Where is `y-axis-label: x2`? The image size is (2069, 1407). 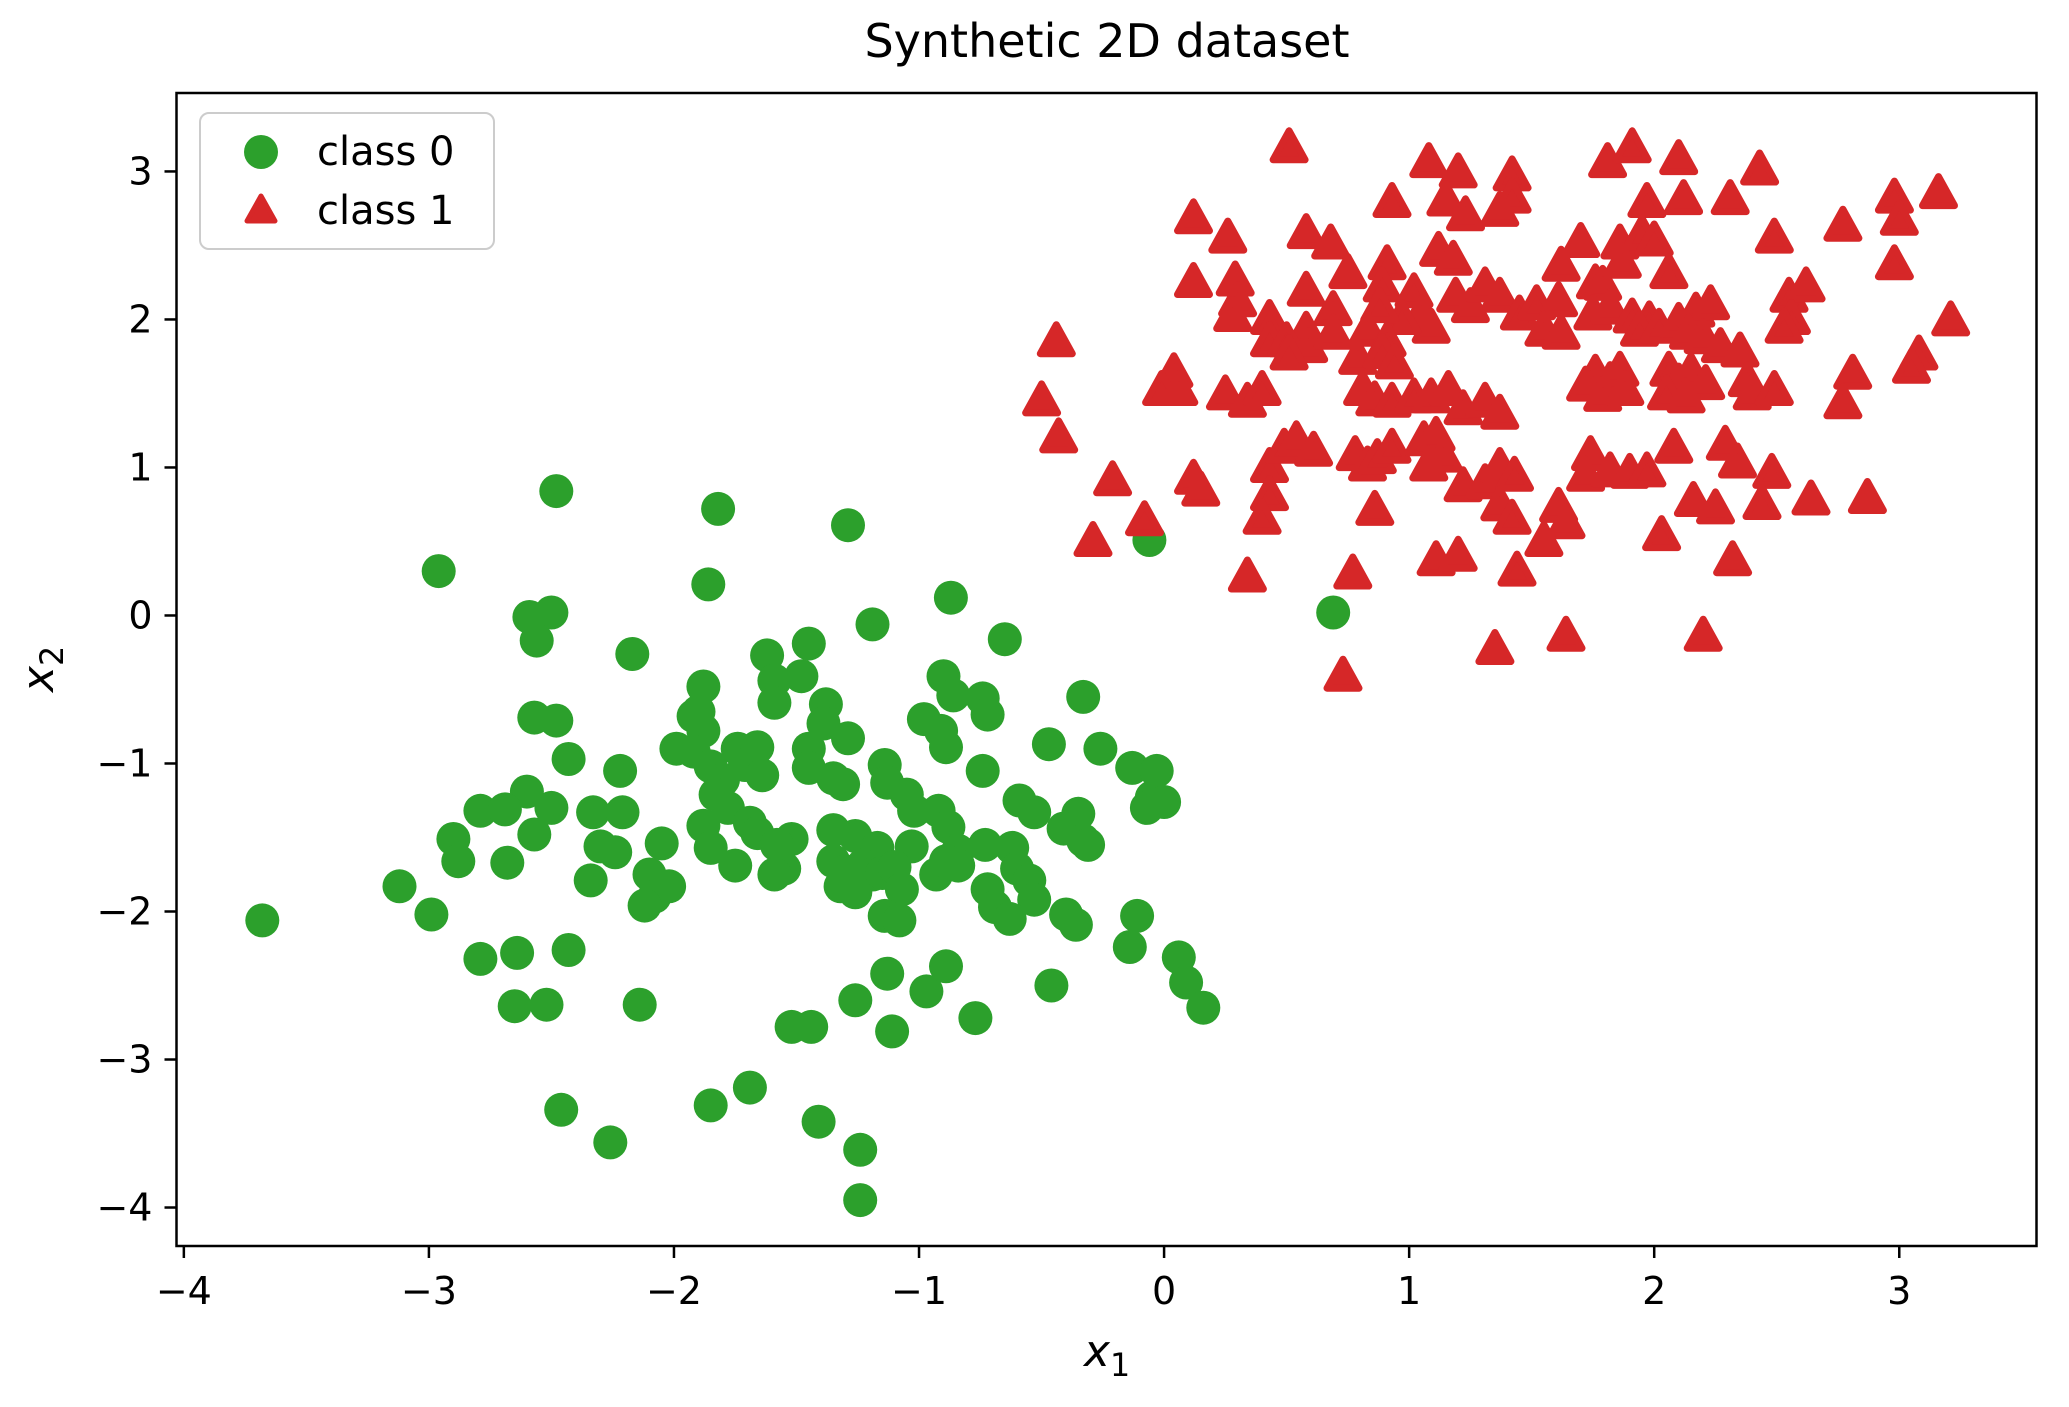
y-axis-label: x2 is located at coordinates (42, 669).